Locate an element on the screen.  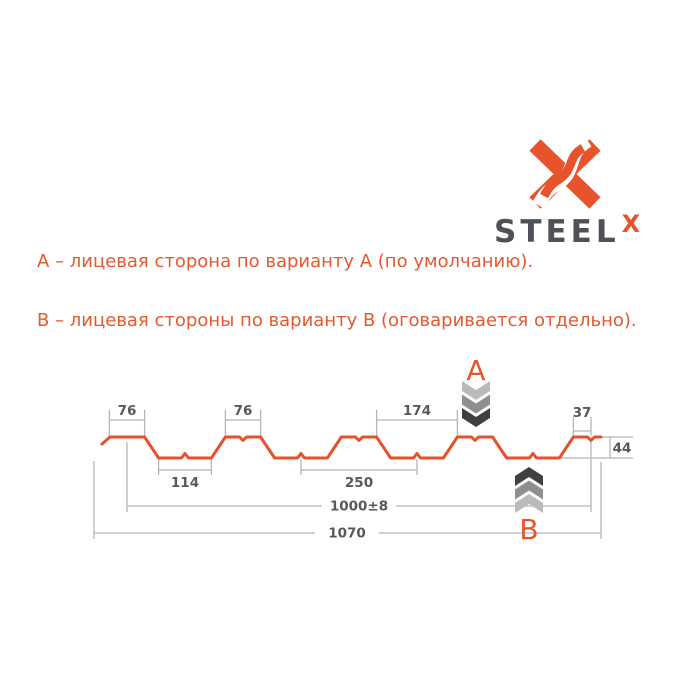
dim-label-crest-width-mid: 76 is located at coordinates (243, 411).